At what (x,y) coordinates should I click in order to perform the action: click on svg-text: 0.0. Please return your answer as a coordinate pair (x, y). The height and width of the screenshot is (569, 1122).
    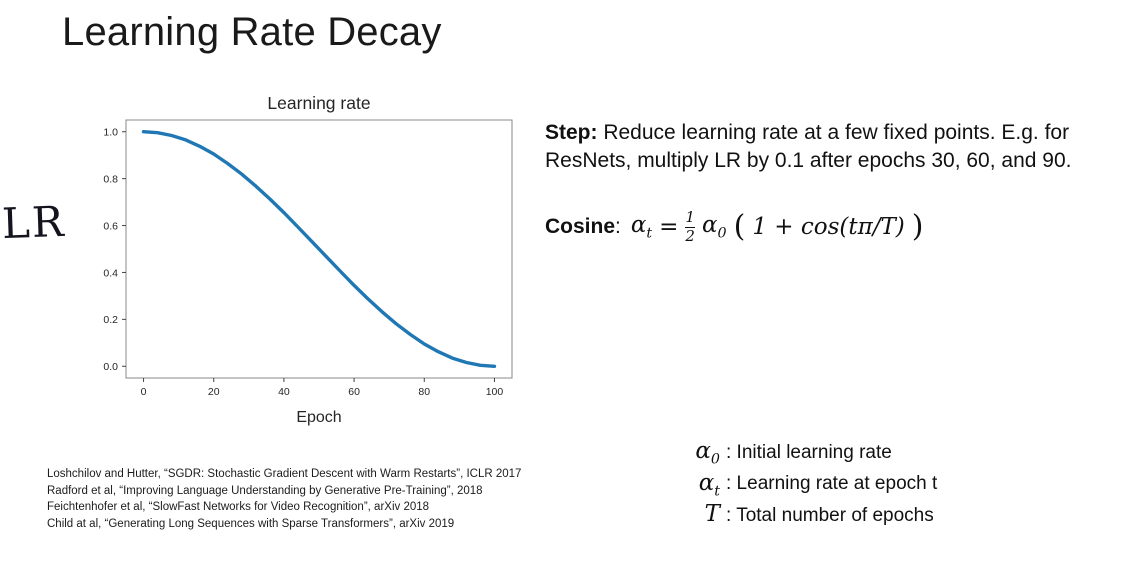
    Looking at the image, I should click on (110, 367).